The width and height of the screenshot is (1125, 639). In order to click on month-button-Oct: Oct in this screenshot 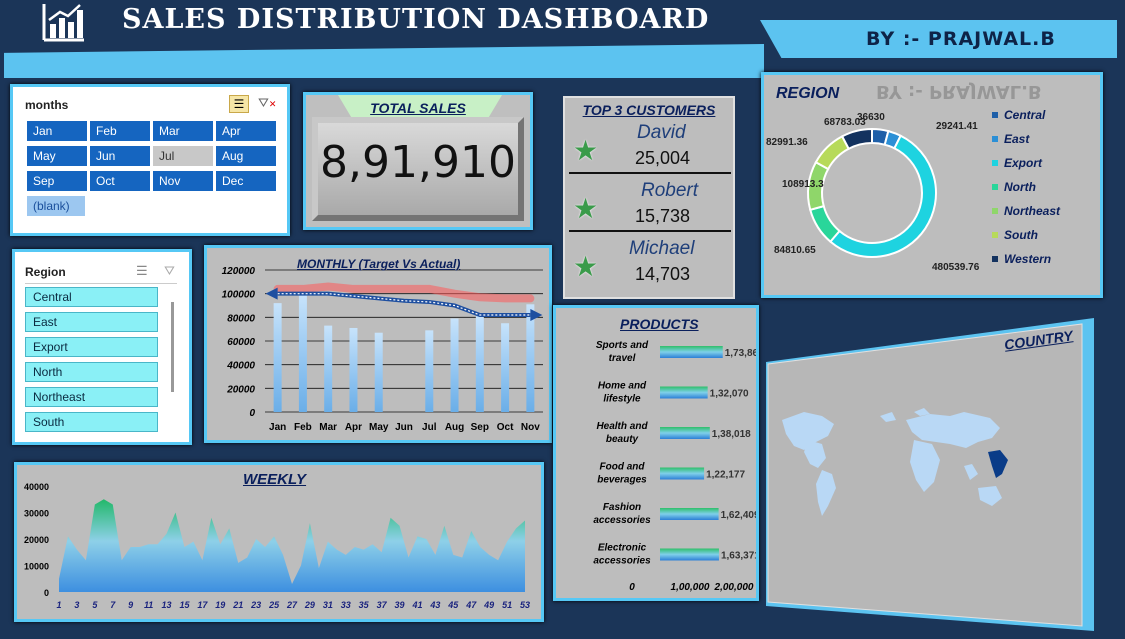, I will do `click(120, 181)`.